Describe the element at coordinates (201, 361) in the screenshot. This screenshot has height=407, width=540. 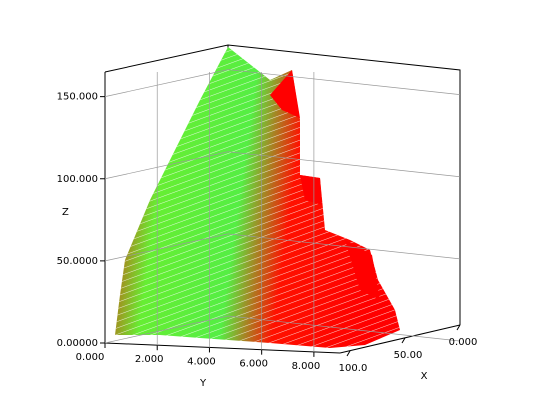
I see `y-tick-label: 4.000` at that location.